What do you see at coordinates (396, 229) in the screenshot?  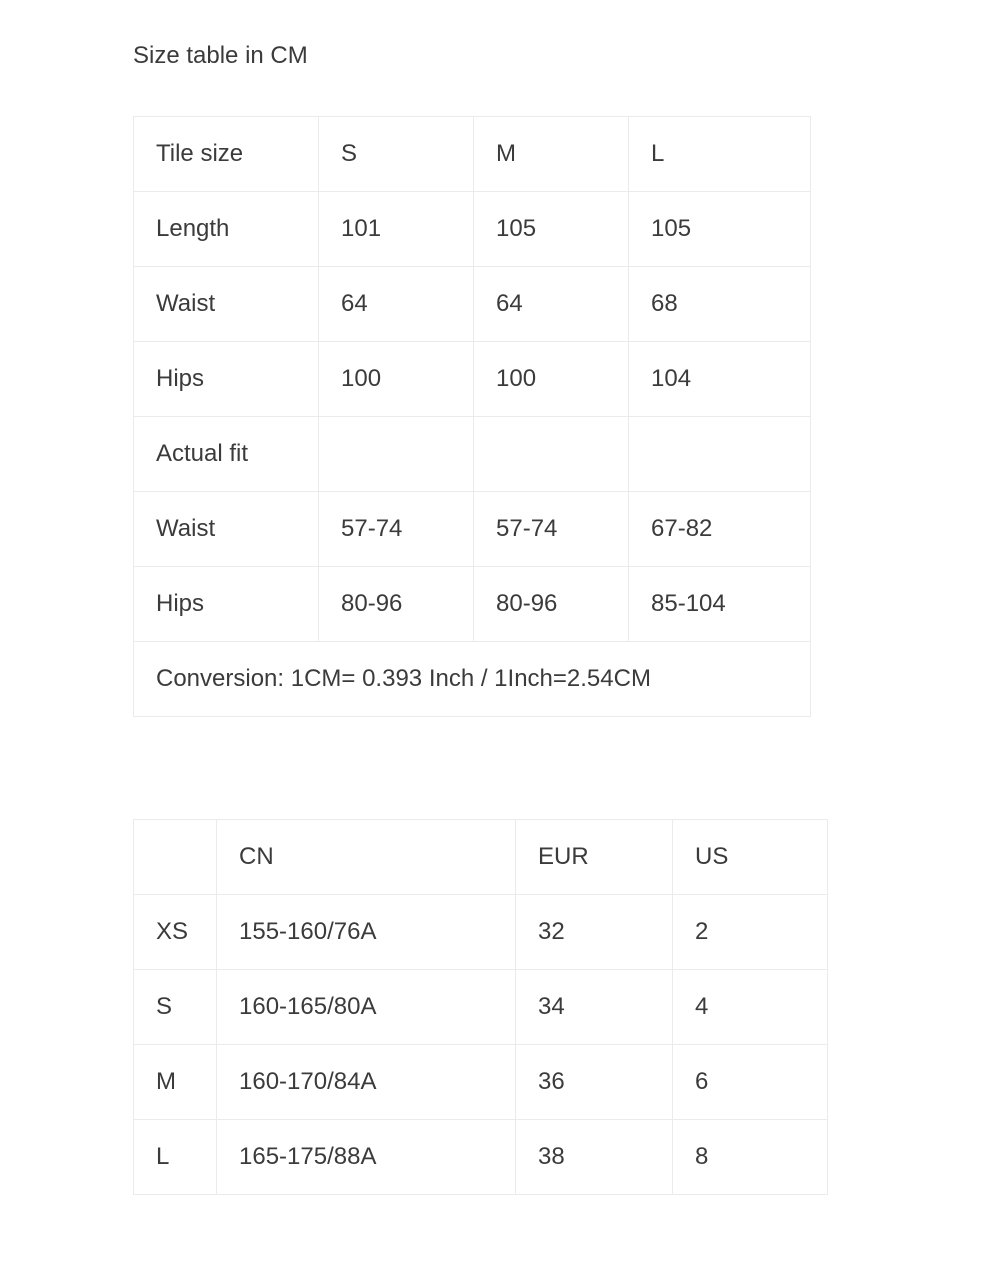 I see `table-cell: 101` at bounding box center [396, 229].